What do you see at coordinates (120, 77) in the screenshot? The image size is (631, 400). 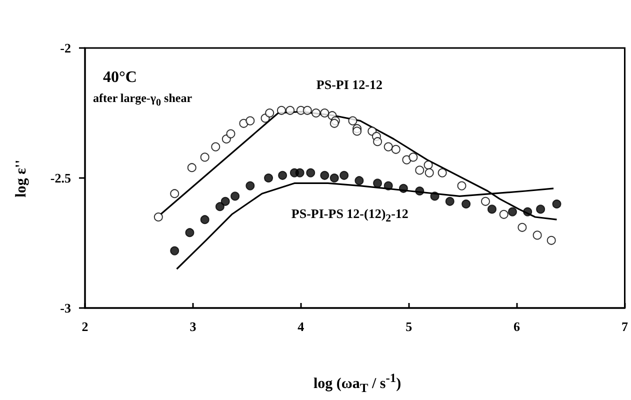 I see `annotation: 40°C` at bounding box center [120, 77].